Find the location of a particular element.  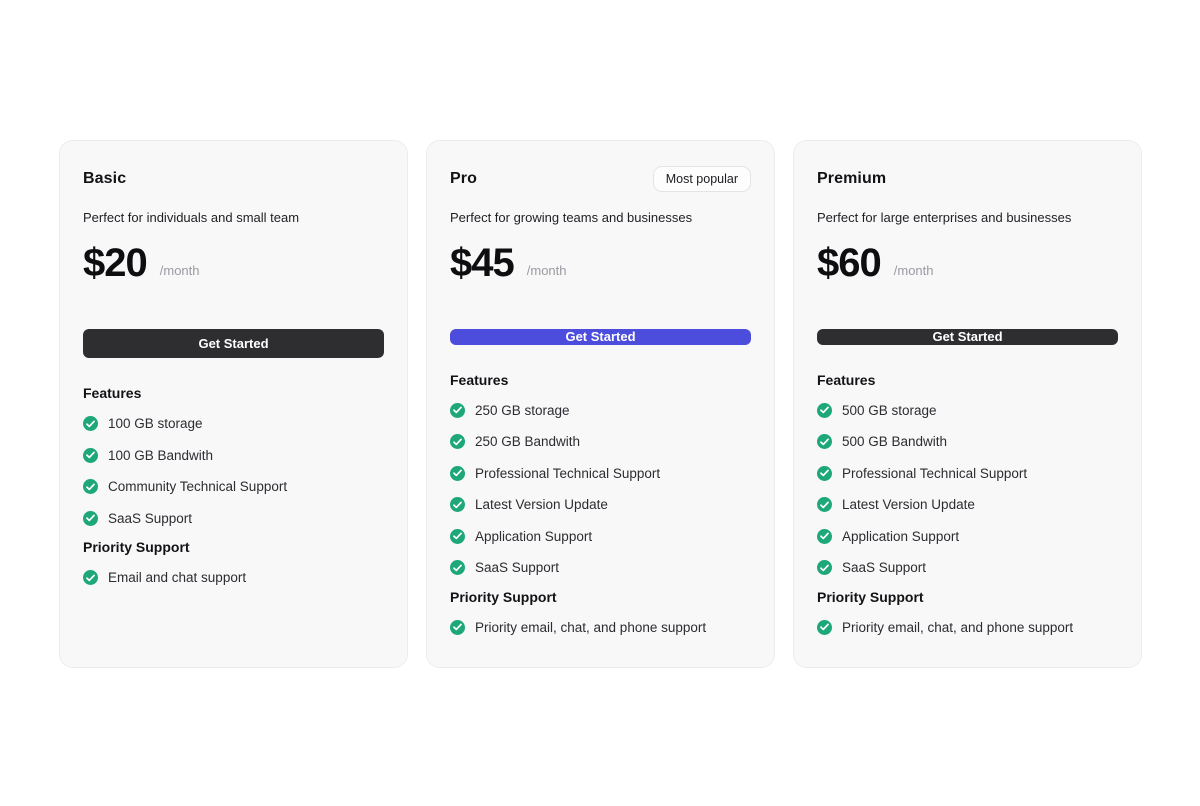

feature-text: 500 GB Bandwith is located at coordinates (895, 442).